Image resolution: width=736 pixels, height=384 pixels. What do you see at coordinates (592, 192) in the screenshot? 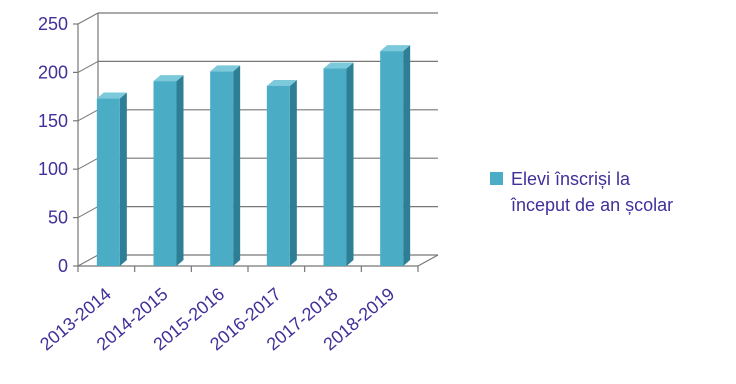
I see `legend-label: Elevi înscriși la început de an școlar` at bounding box center [592, 192].